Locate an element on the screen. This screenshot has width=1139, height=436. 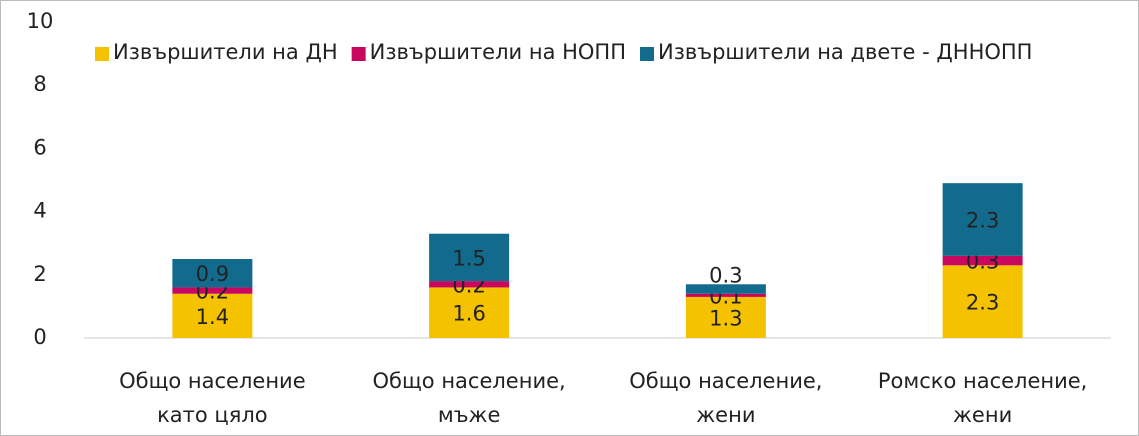
x-tick-label: мъже is located at coordinates (469, 415).